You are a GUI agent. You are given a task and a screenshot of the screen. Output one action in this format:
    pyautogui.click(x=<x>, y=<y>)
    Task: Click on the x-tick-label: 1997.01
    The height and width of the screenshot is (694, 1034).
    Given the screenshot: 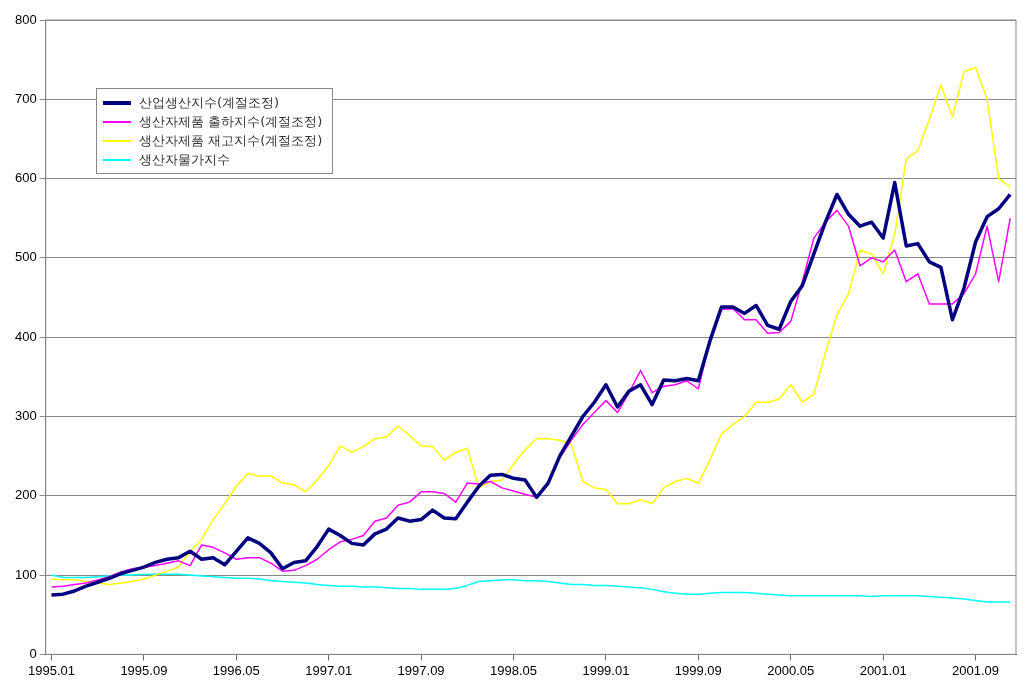 What is the action you would take?
    pyautogui.click(x=329, y=670)
    